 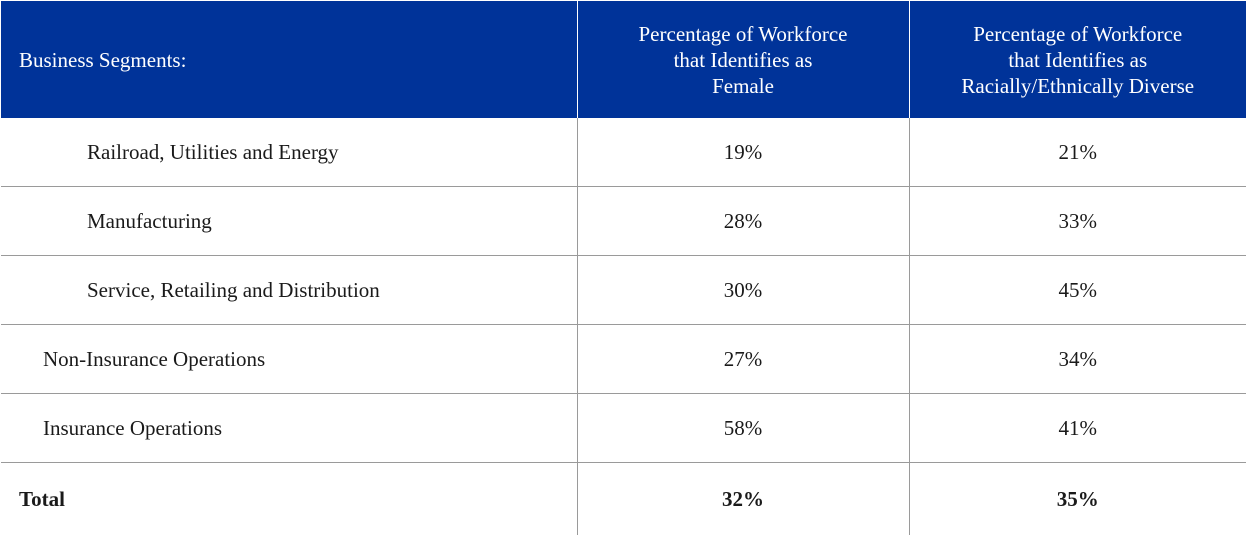 What do you see at coordinates (289, 221) in the screenshot?
I see `segment-cell: Manufacturing` at bounding box center [289, 221].